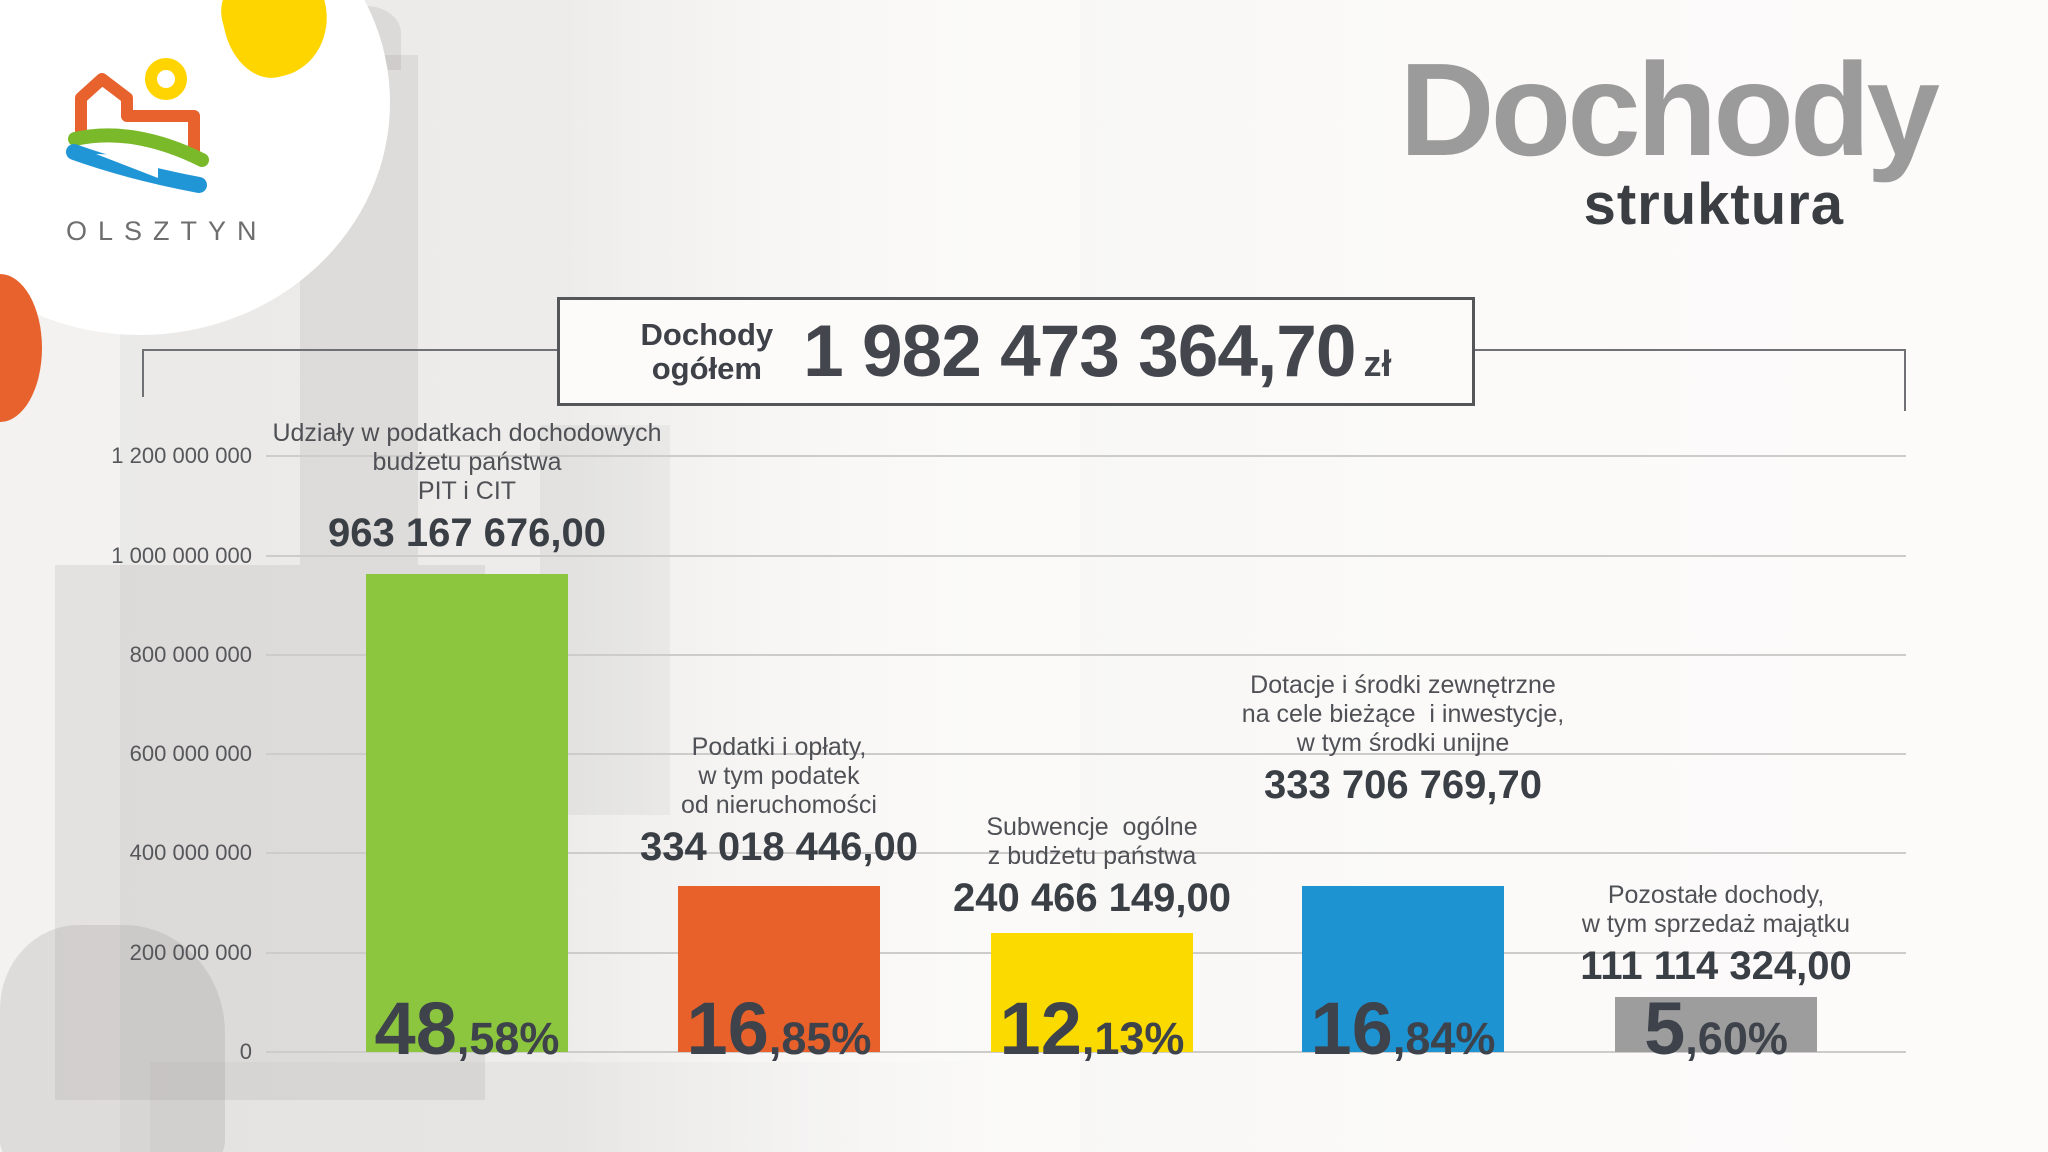 This screenshot has height=1152, width=2048. What do you see at coordinates (143, 373) in the screenshot?
I see `bracket-left-vertical` at bounding box center [143, 373].